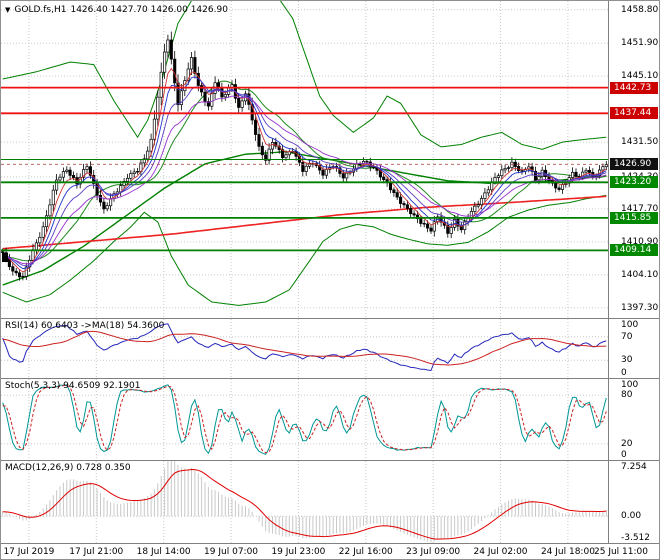 This screenshot has height=560, width=660. What do you see at coordinates (231, 552) in the screenshot?
I see `time-label: 19 Jul 07:00` at bounding box center [231, 552].